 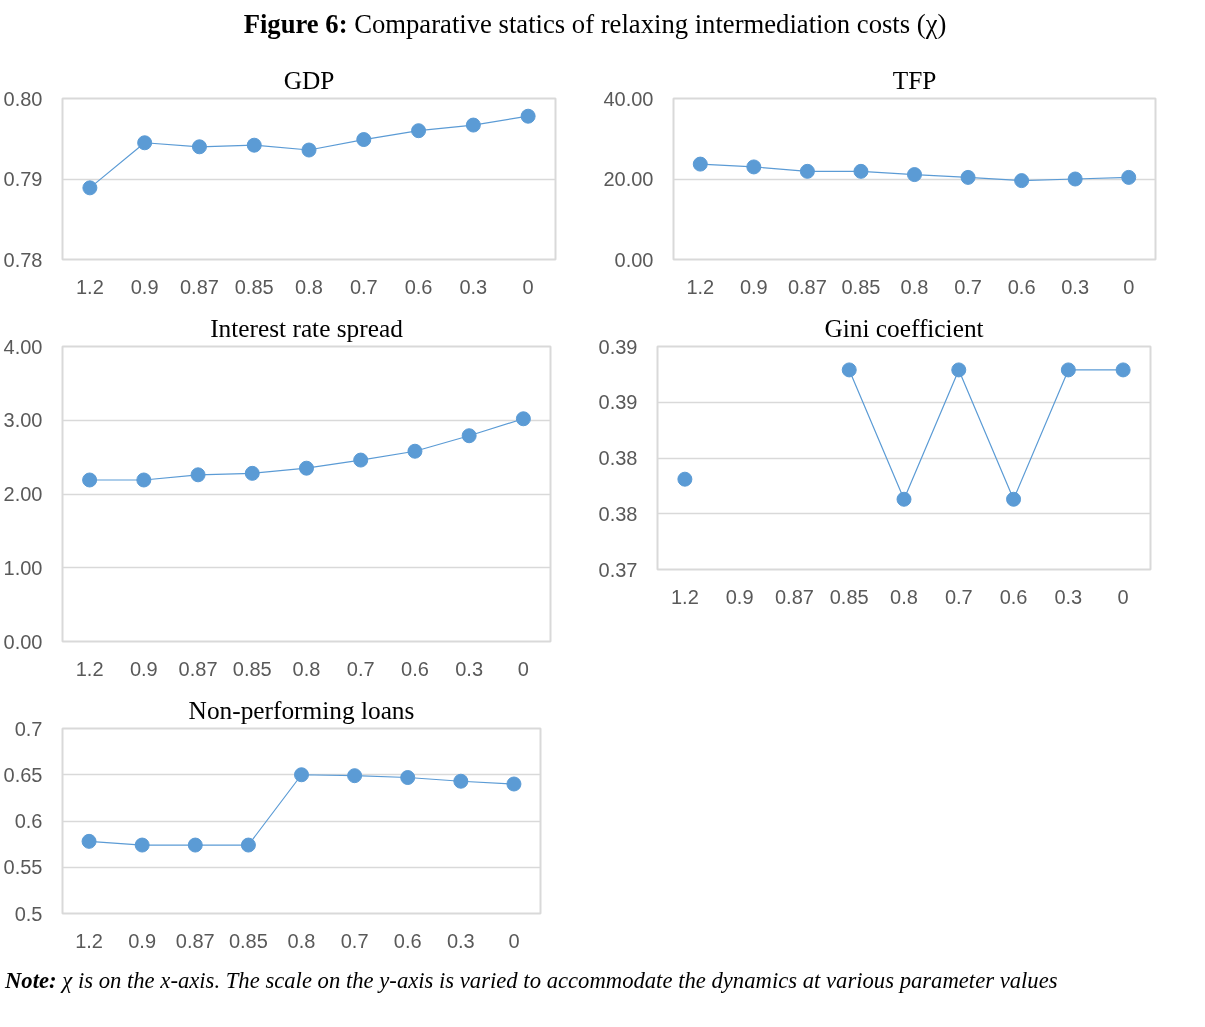 I want to click on chart-title: TFP, so click(x=914, y=79).